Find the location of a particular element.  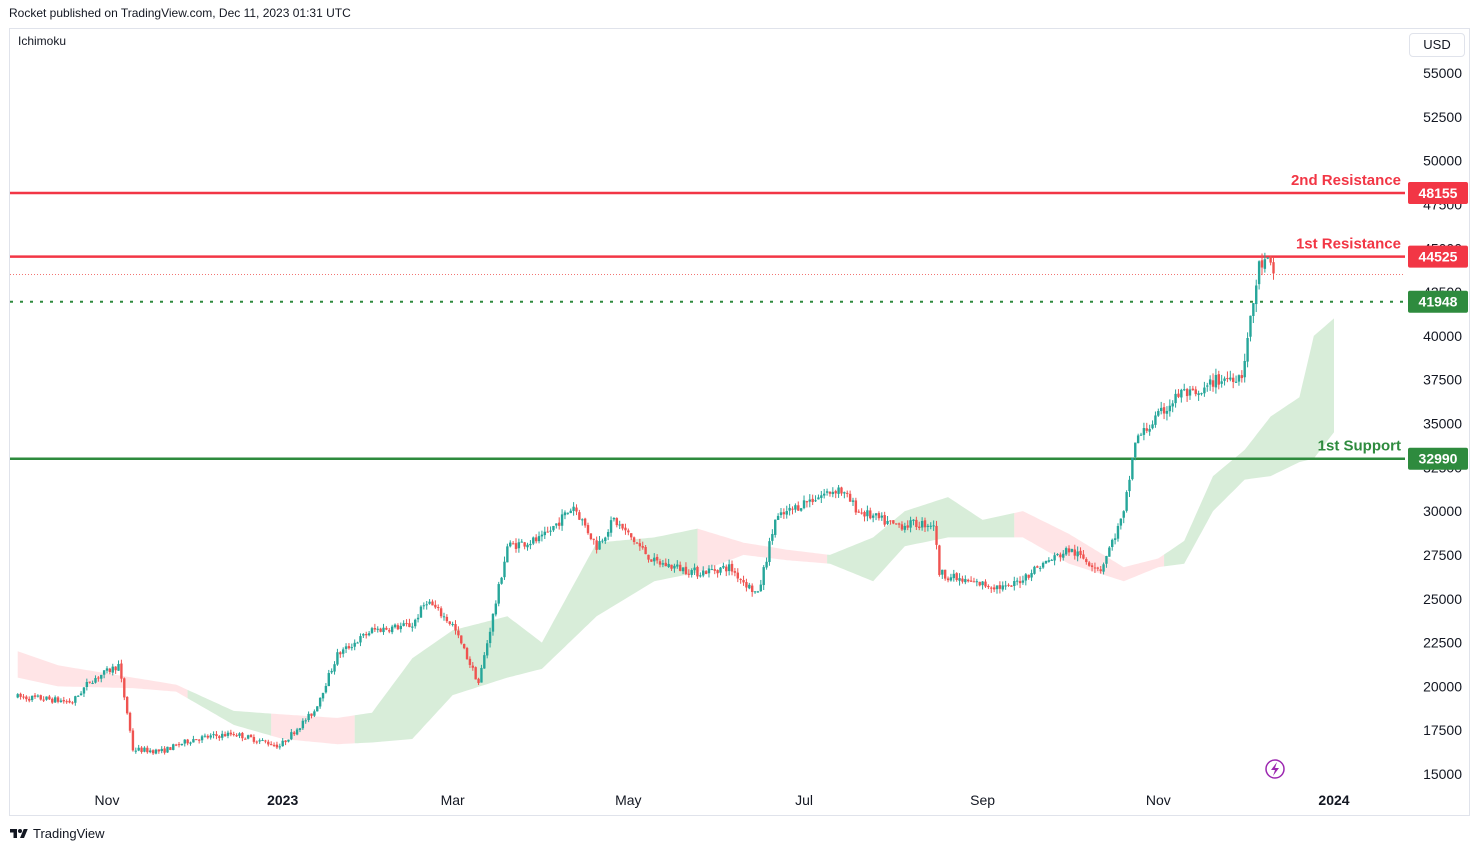

y-tick-label: 55000 is located at coordinates (1442, 73).